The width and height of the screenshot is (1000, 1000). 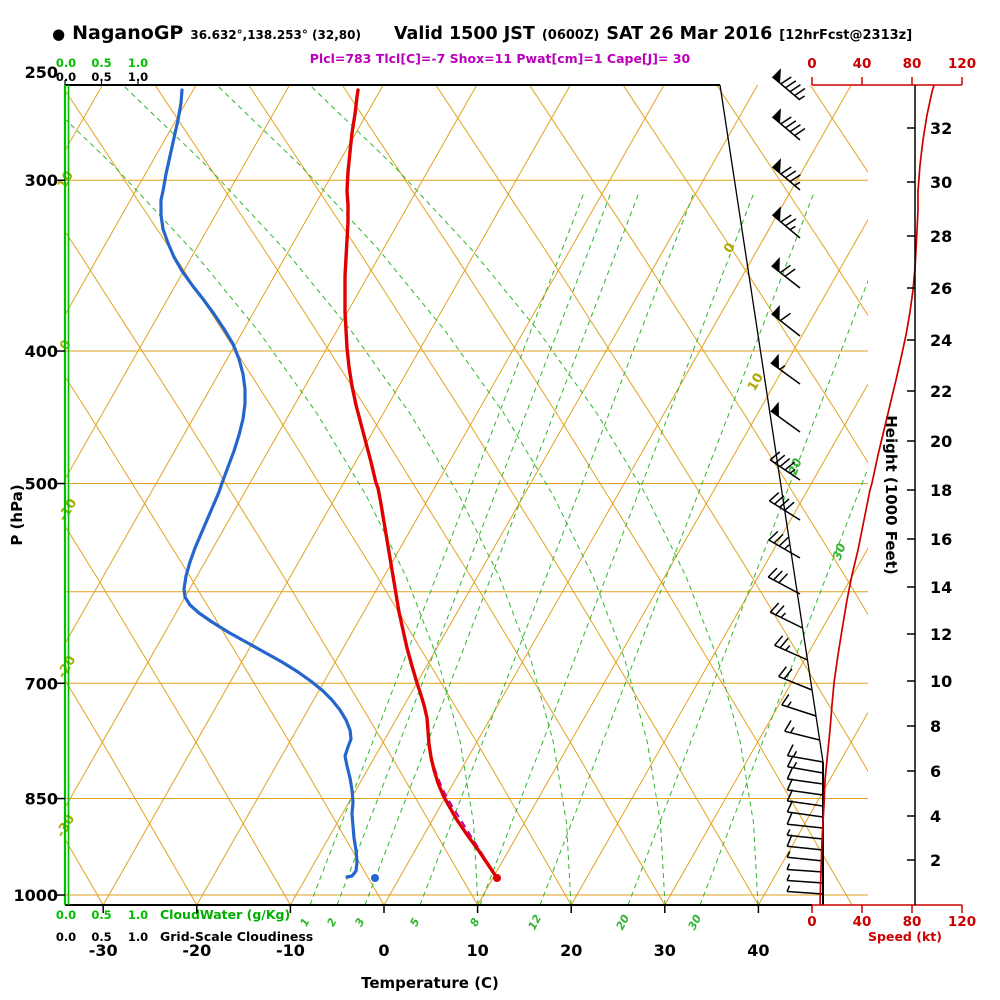 I want to click on surface-temp-dot, so click(x=497, y=878).